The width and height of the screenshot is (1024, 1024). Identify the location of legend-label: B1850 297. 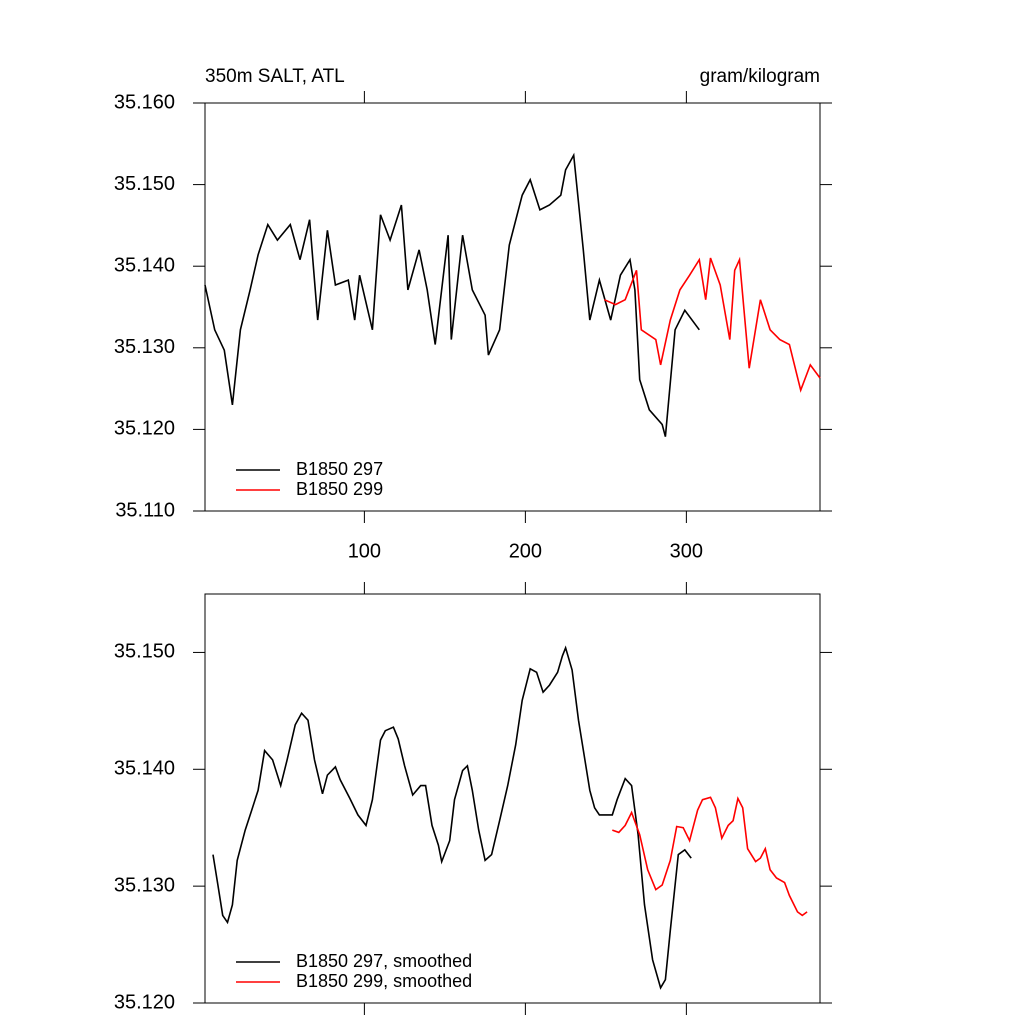
(339, 469).